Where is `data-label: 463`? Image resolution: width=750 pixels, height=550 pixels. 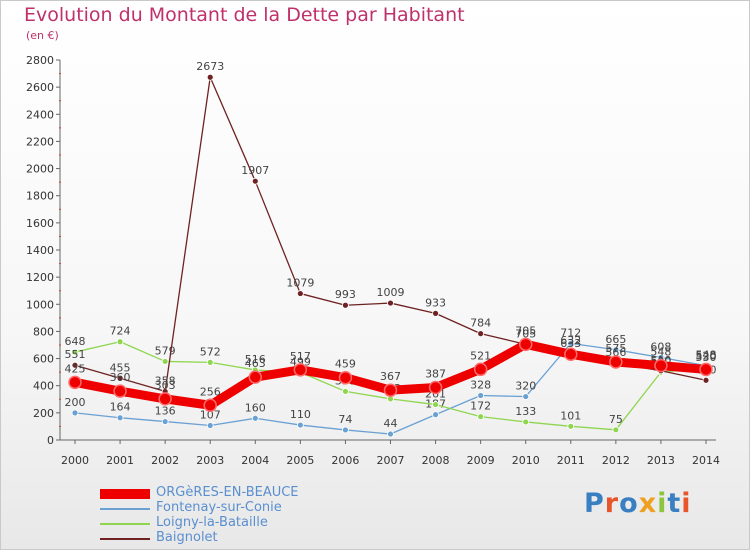
data-label: 463 is located at coordinates (255, 363).